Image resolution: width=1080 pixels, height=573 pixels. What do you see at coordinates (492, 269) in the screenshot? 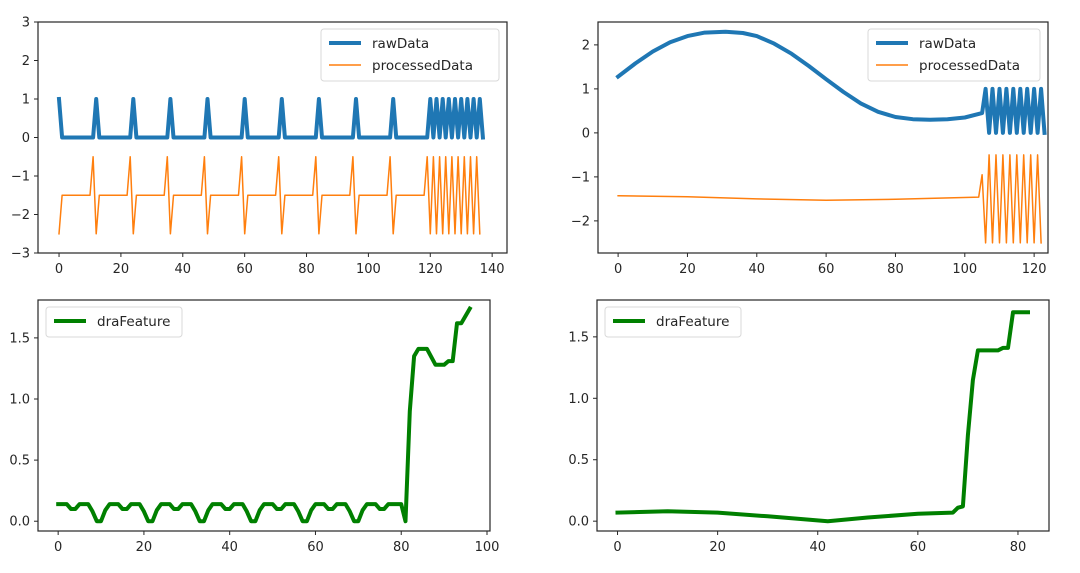
I see `x-tick-label: 140` at bounding box center [492, 269].